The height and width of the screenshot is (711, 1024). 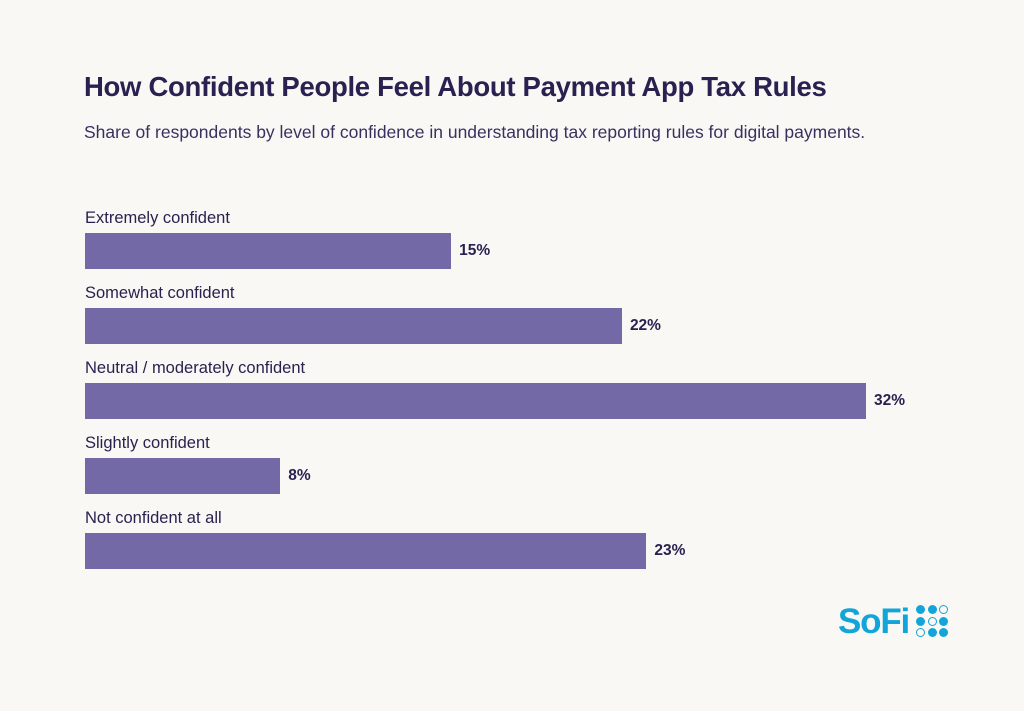 I want to click on bar-group: Extremely confident 15%, so click(x=525, y=241).